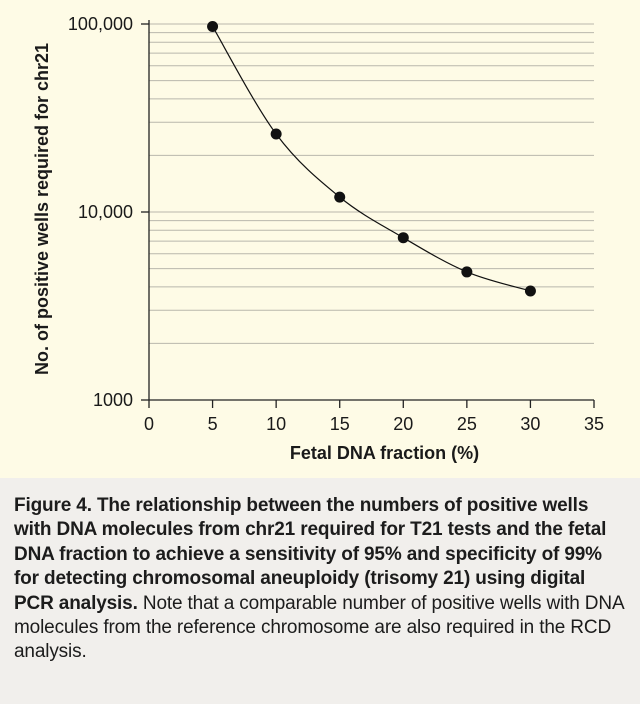  Describe the element at coordinates (403, 424) in the screenshot. I see `x-tick-label: 20` at that location.